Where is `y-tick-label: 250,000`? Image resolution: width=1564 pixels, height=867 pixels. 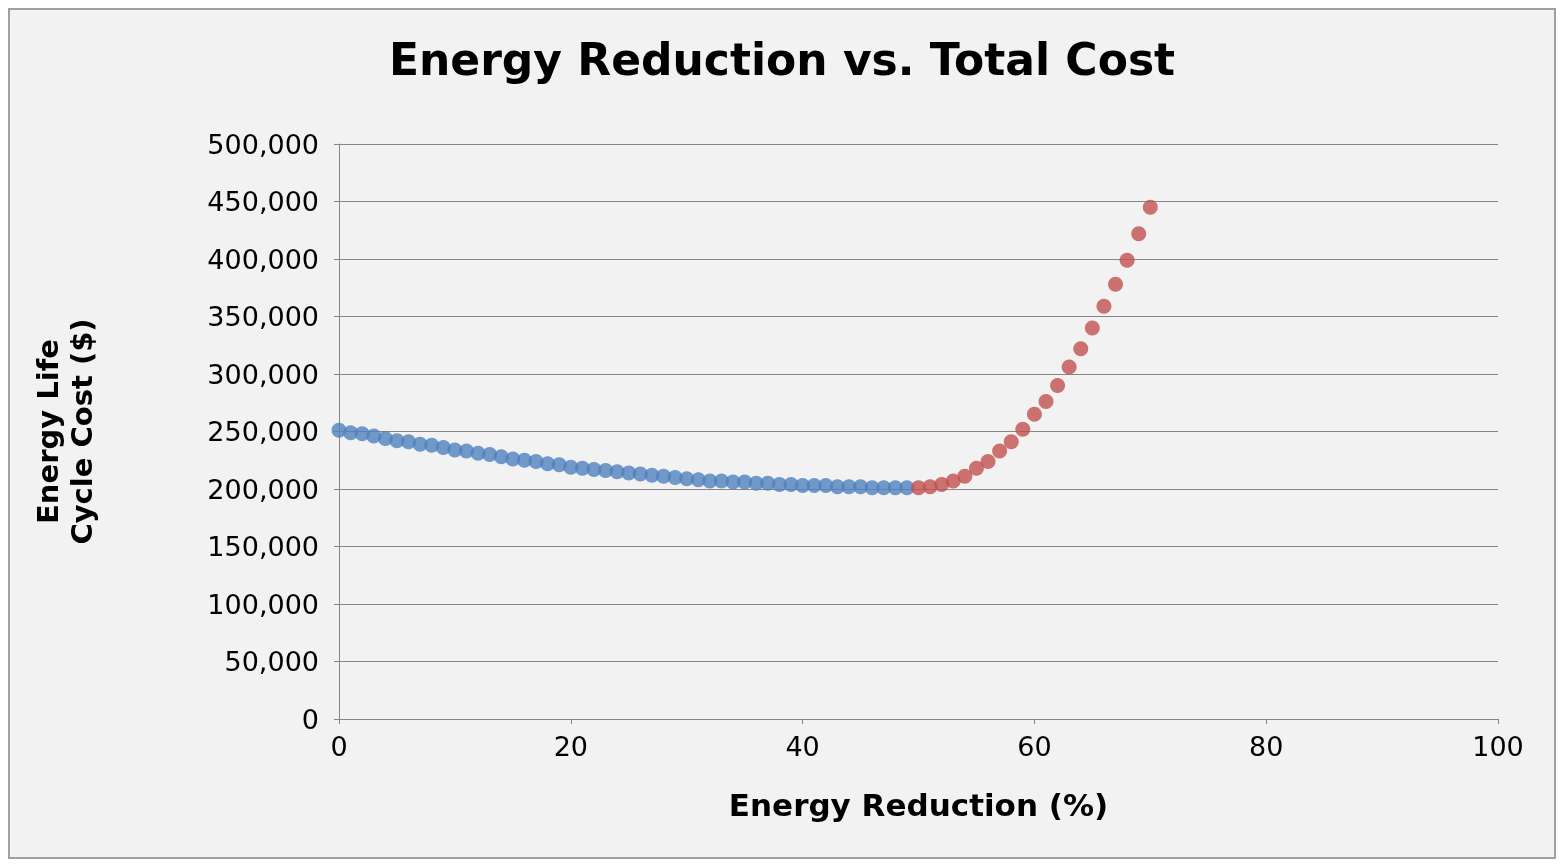
y-tick-label: 250,000 is located at coordinates (263, 431).